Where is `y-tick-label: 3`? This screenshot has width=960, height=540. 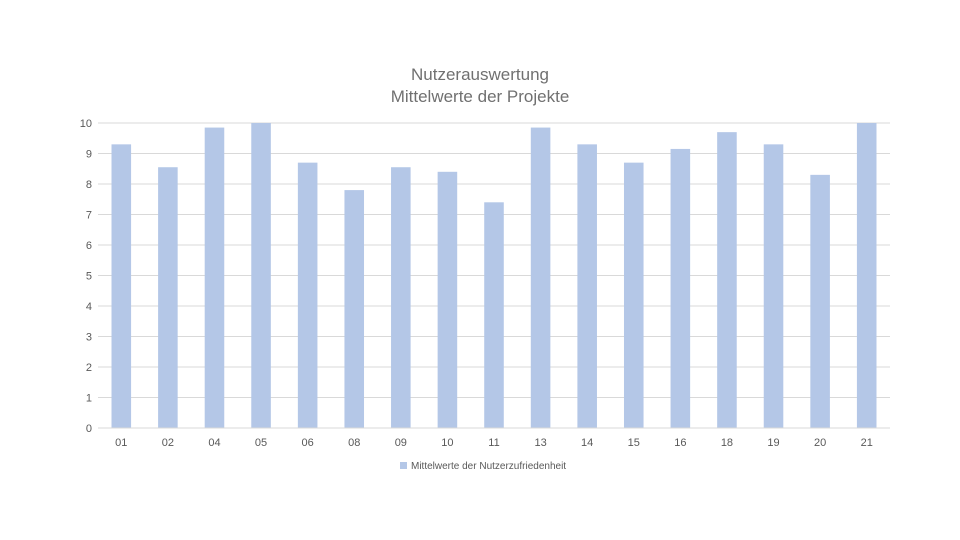 y-tick-label: 3 is located at coordinates (89, 338).